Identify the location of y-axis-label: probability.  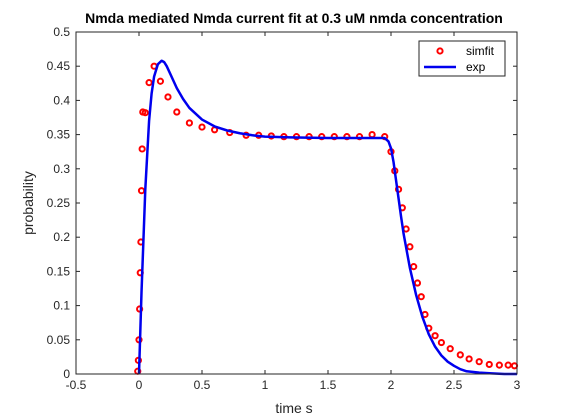
(28, 203).